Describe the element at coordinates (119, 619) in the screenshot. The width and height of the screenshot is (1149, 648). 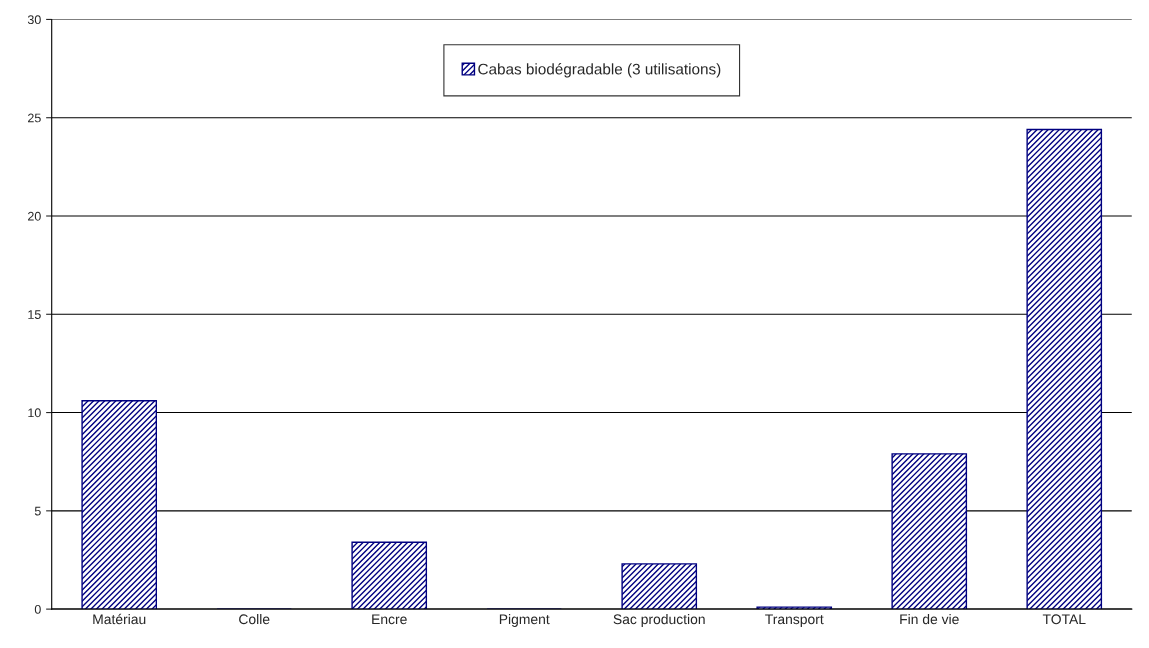
I see `x-tick-label: Matériau` at that location.